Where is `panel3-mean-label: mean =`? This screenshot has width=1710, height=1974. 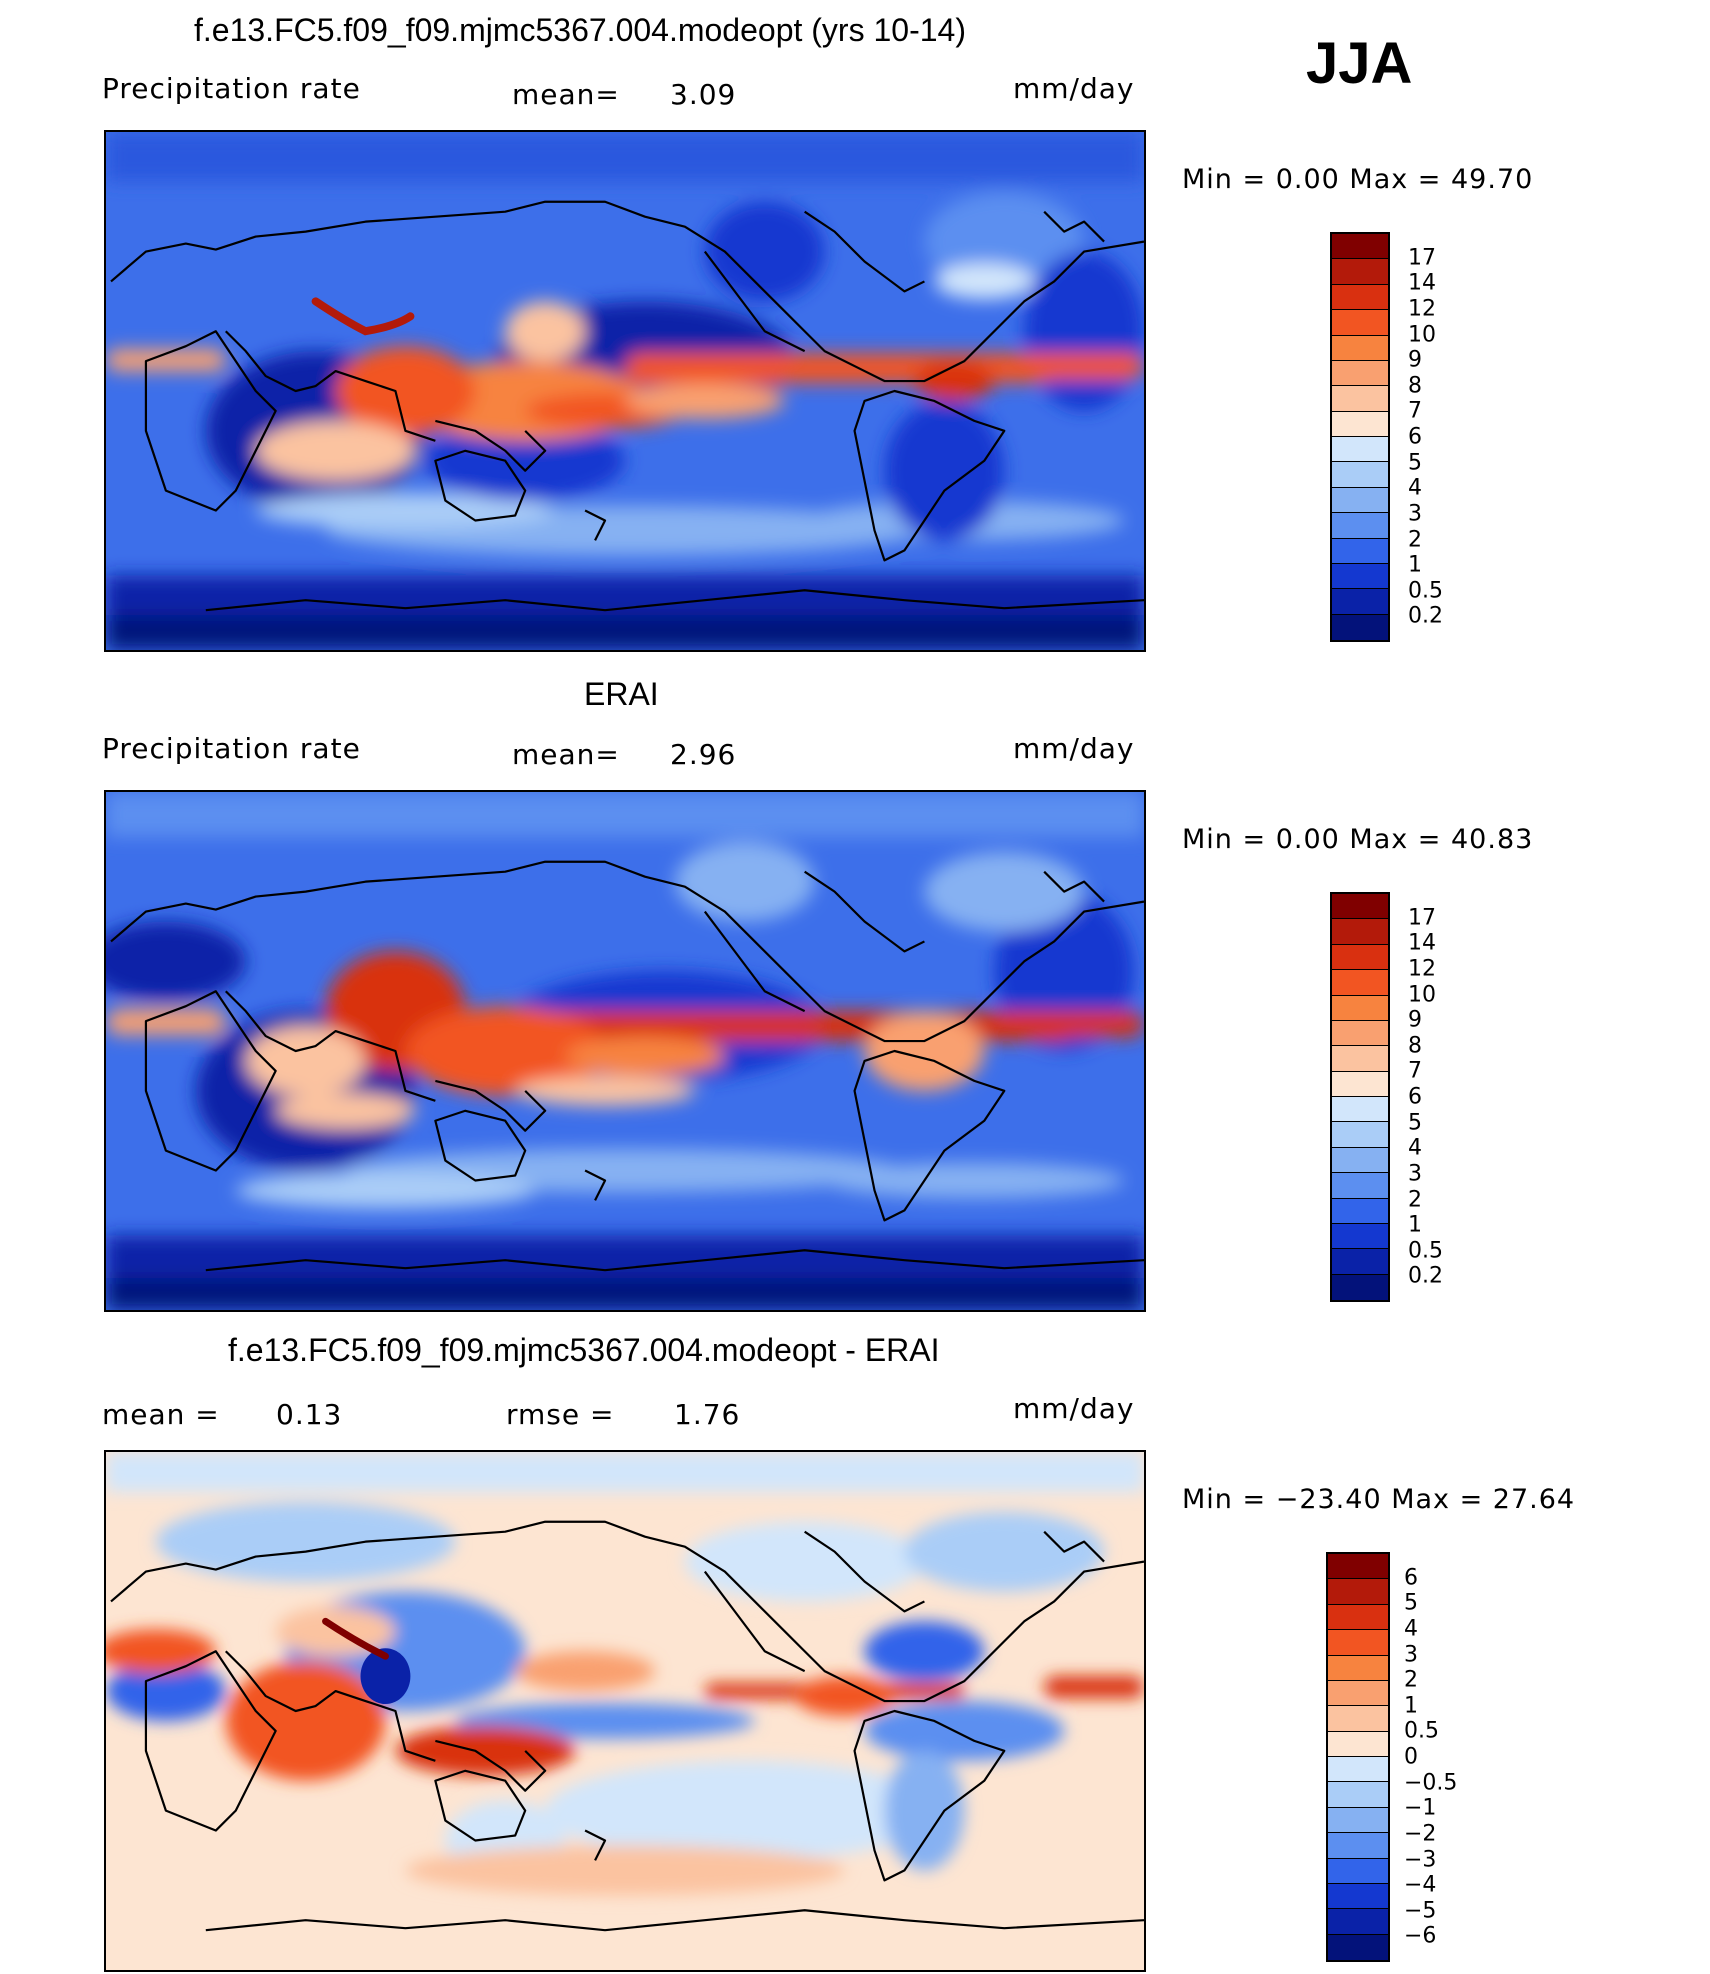 panel3-mean-label: mean = is located at coordinates (161, 1414).